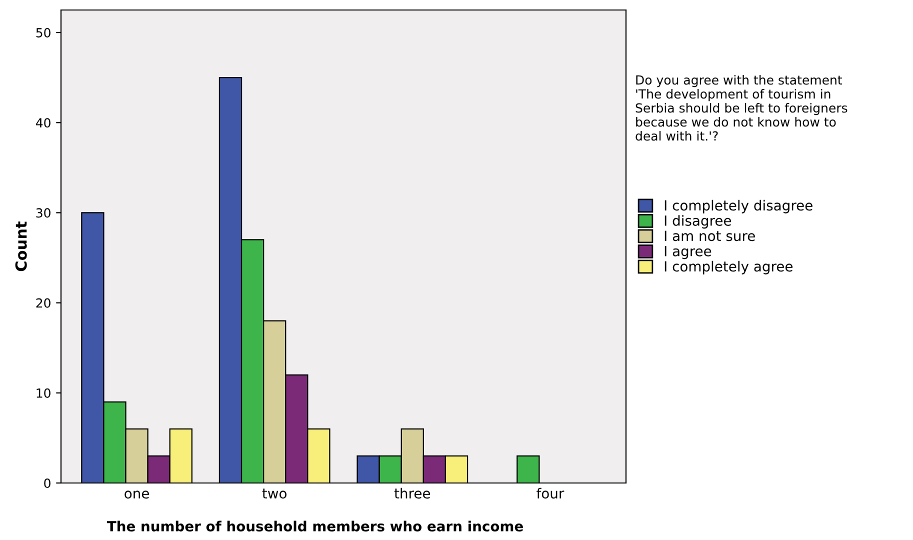 The image size is (913, 540). Describe the element at coordinates (688, 253) in the screenshot. I see `legend-label: I agree` at that location.